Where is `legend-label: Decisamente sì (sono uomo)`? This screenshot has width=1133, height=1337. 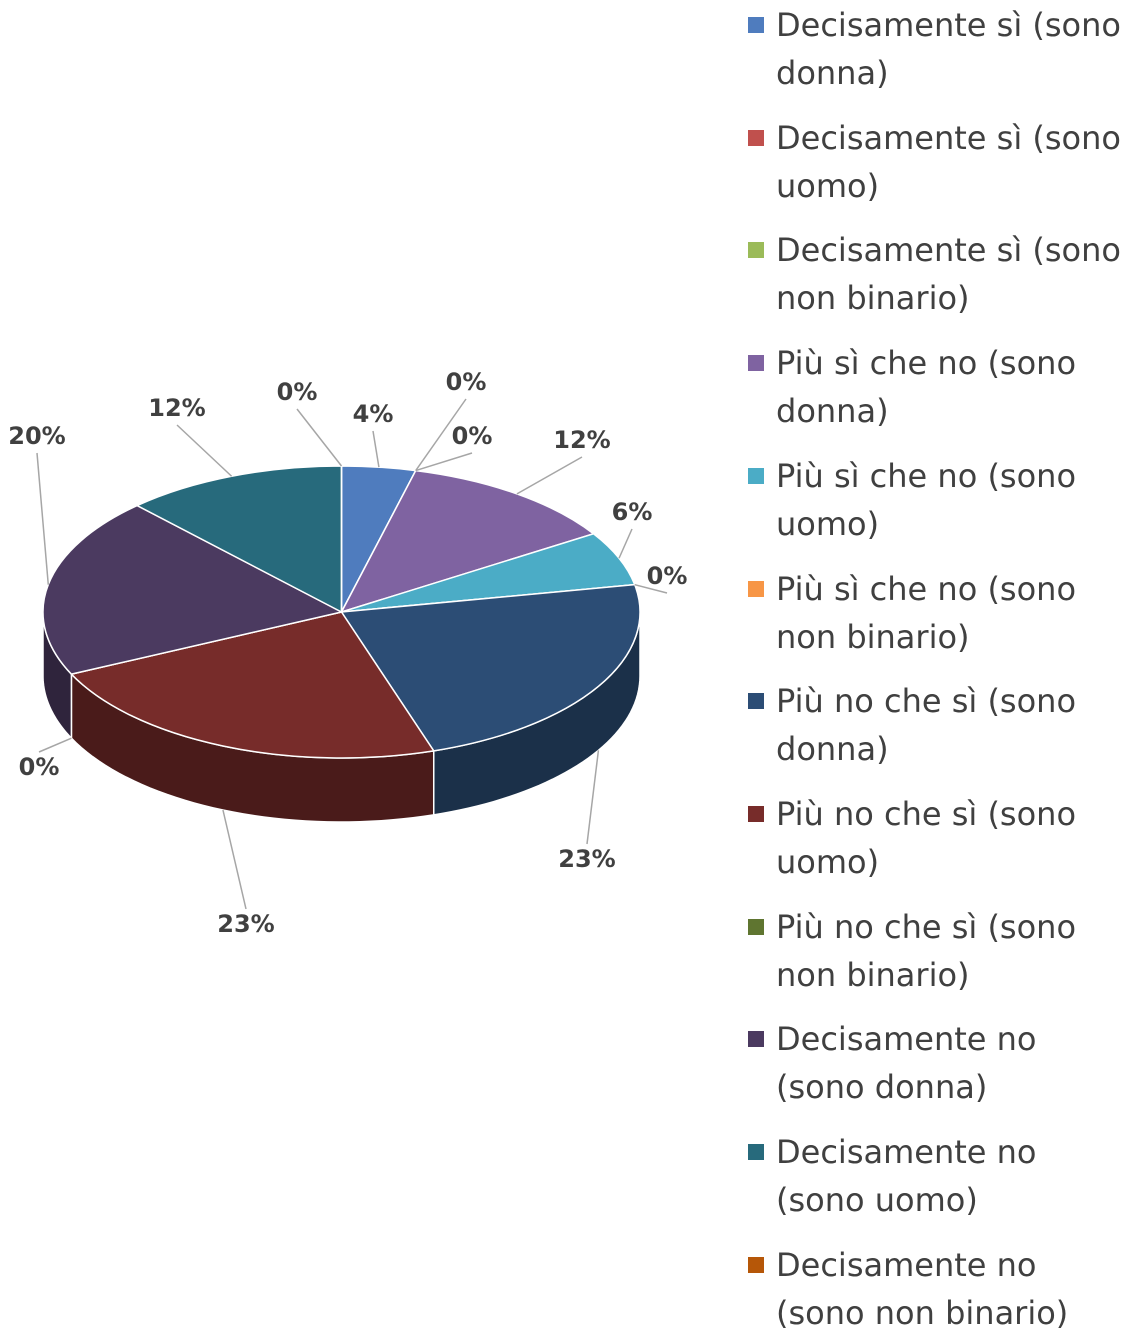 legend-label: Decisamente sì (sono uomo) is located at coordinates (948, 161).